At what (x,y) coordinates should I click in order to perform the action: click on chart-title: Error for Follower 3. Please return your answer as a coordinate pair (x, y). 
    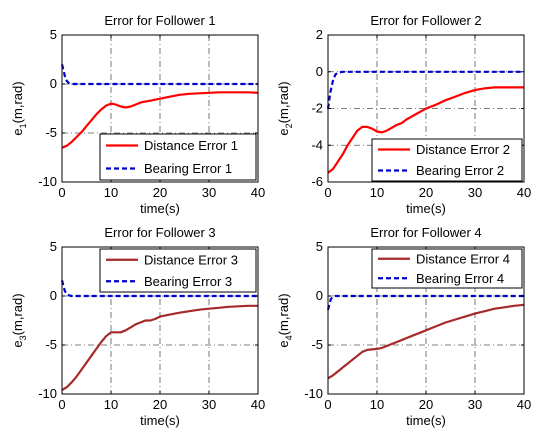
    Looking at the image, I should click on (159, 232).